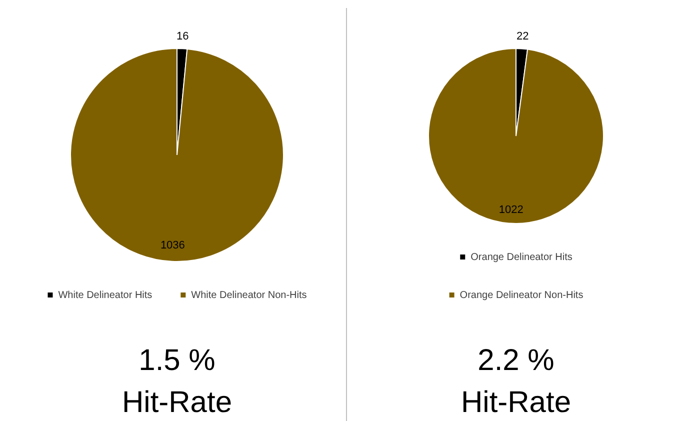 The height and width of the screenshot is (421, 686). I want to click on data-label: 1022, so click(511, 210).